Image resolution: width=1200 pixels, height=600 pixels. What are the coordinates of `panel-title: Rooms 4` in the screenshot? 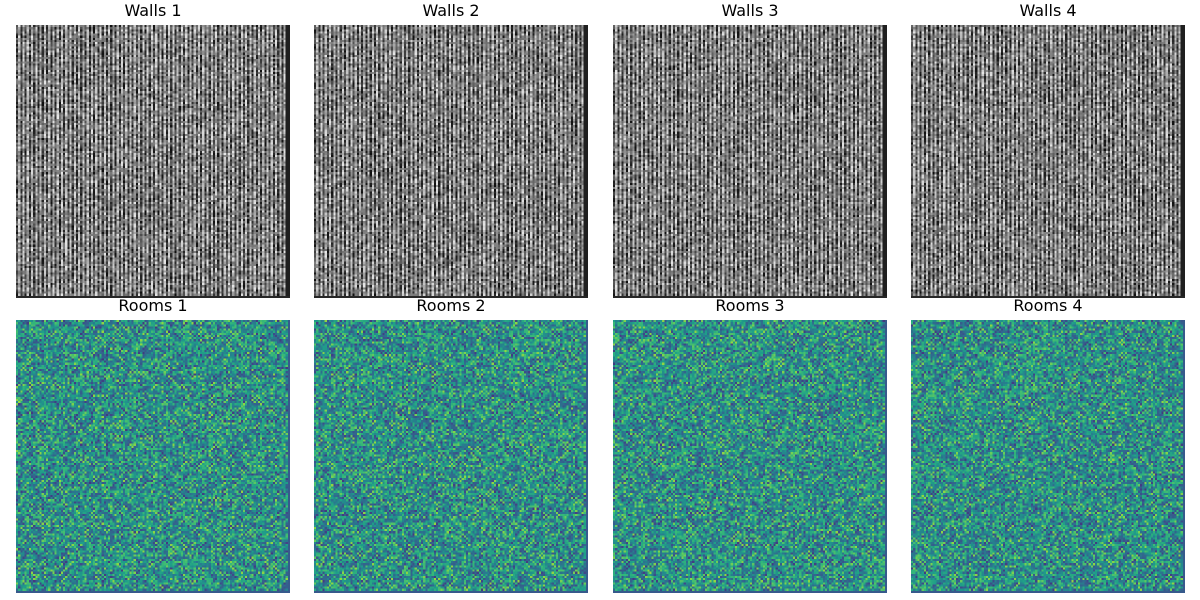 It's located at (1048, 305).